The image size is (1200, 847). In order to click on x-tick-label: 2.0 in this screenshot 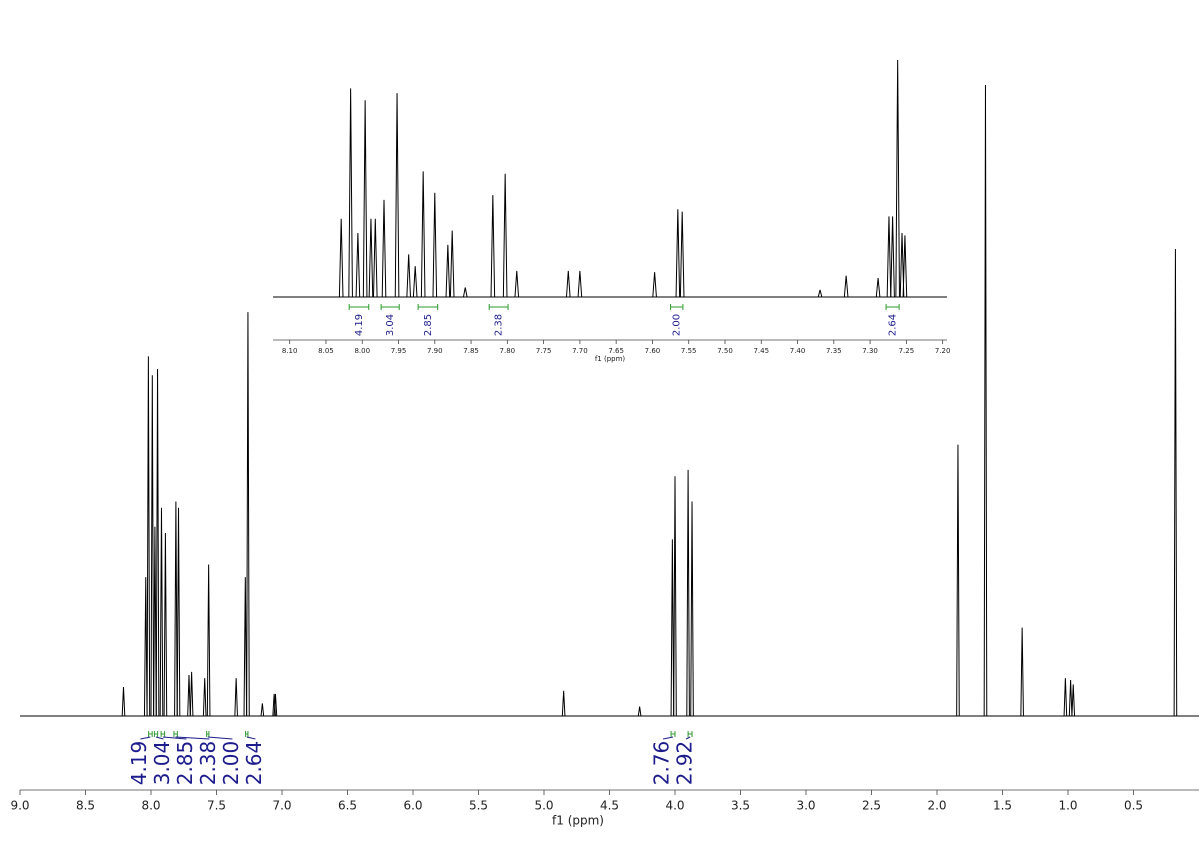, I will do `click(936, 806)`.